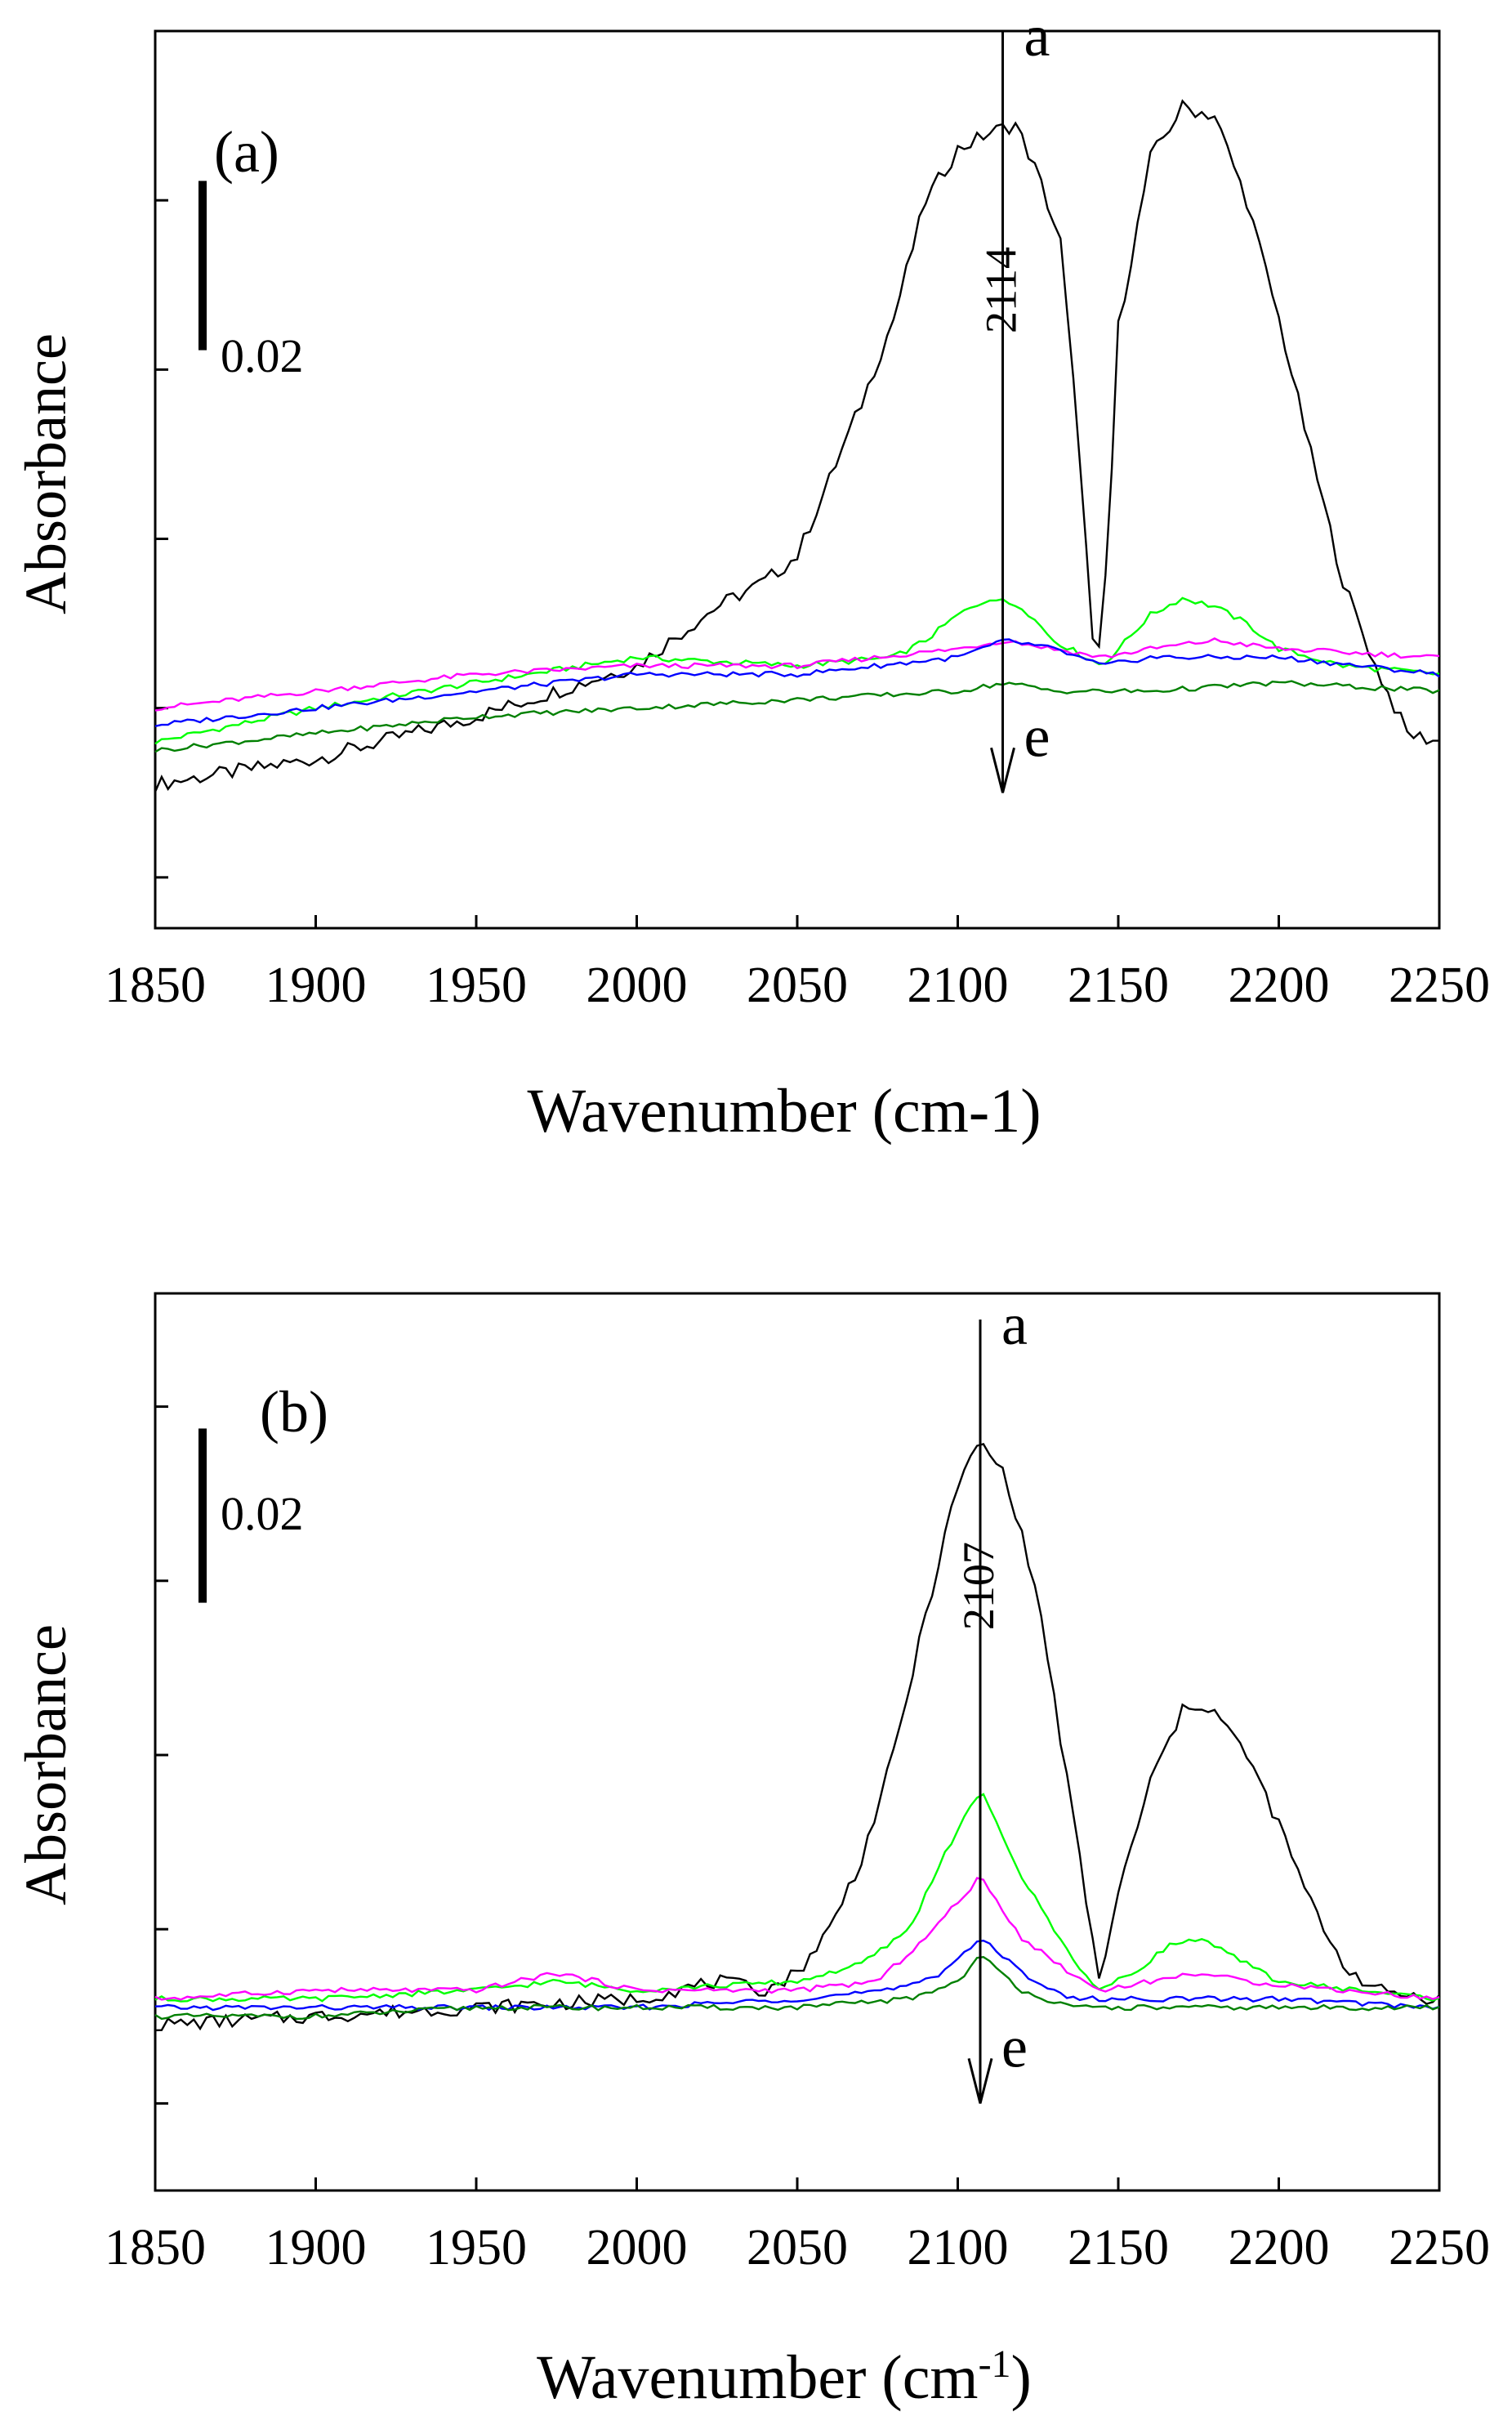  Describe the element at coordinates (294, 1412) in the screenshot. I see `panel-label: (b)` at that location.